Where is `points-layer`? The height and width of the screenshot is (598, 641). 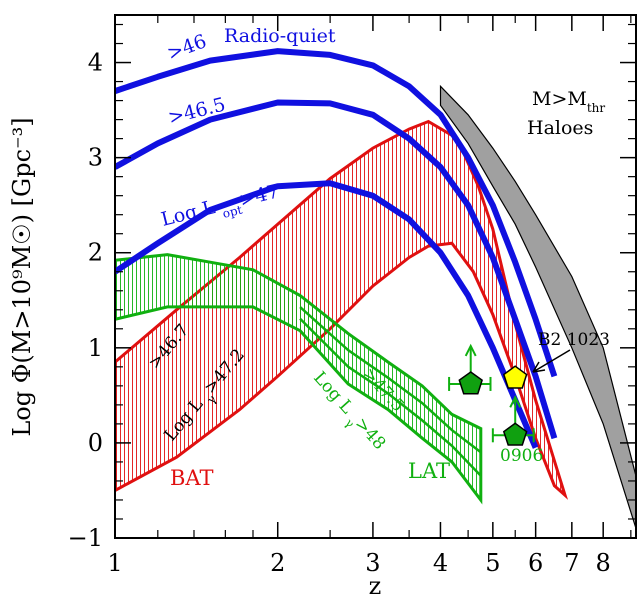
points-layer is located at coordinates (491, 394).